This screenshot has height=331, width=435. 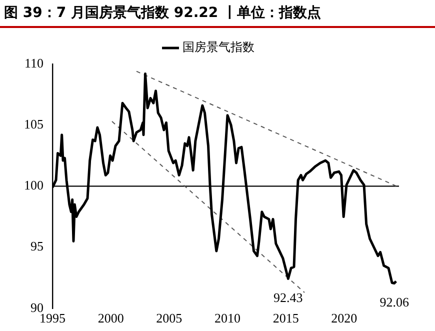 What do you see at coordinates (37, 246) in the screenshot?
I see `y-tick-label: 95` at bounding box center [37, 246].